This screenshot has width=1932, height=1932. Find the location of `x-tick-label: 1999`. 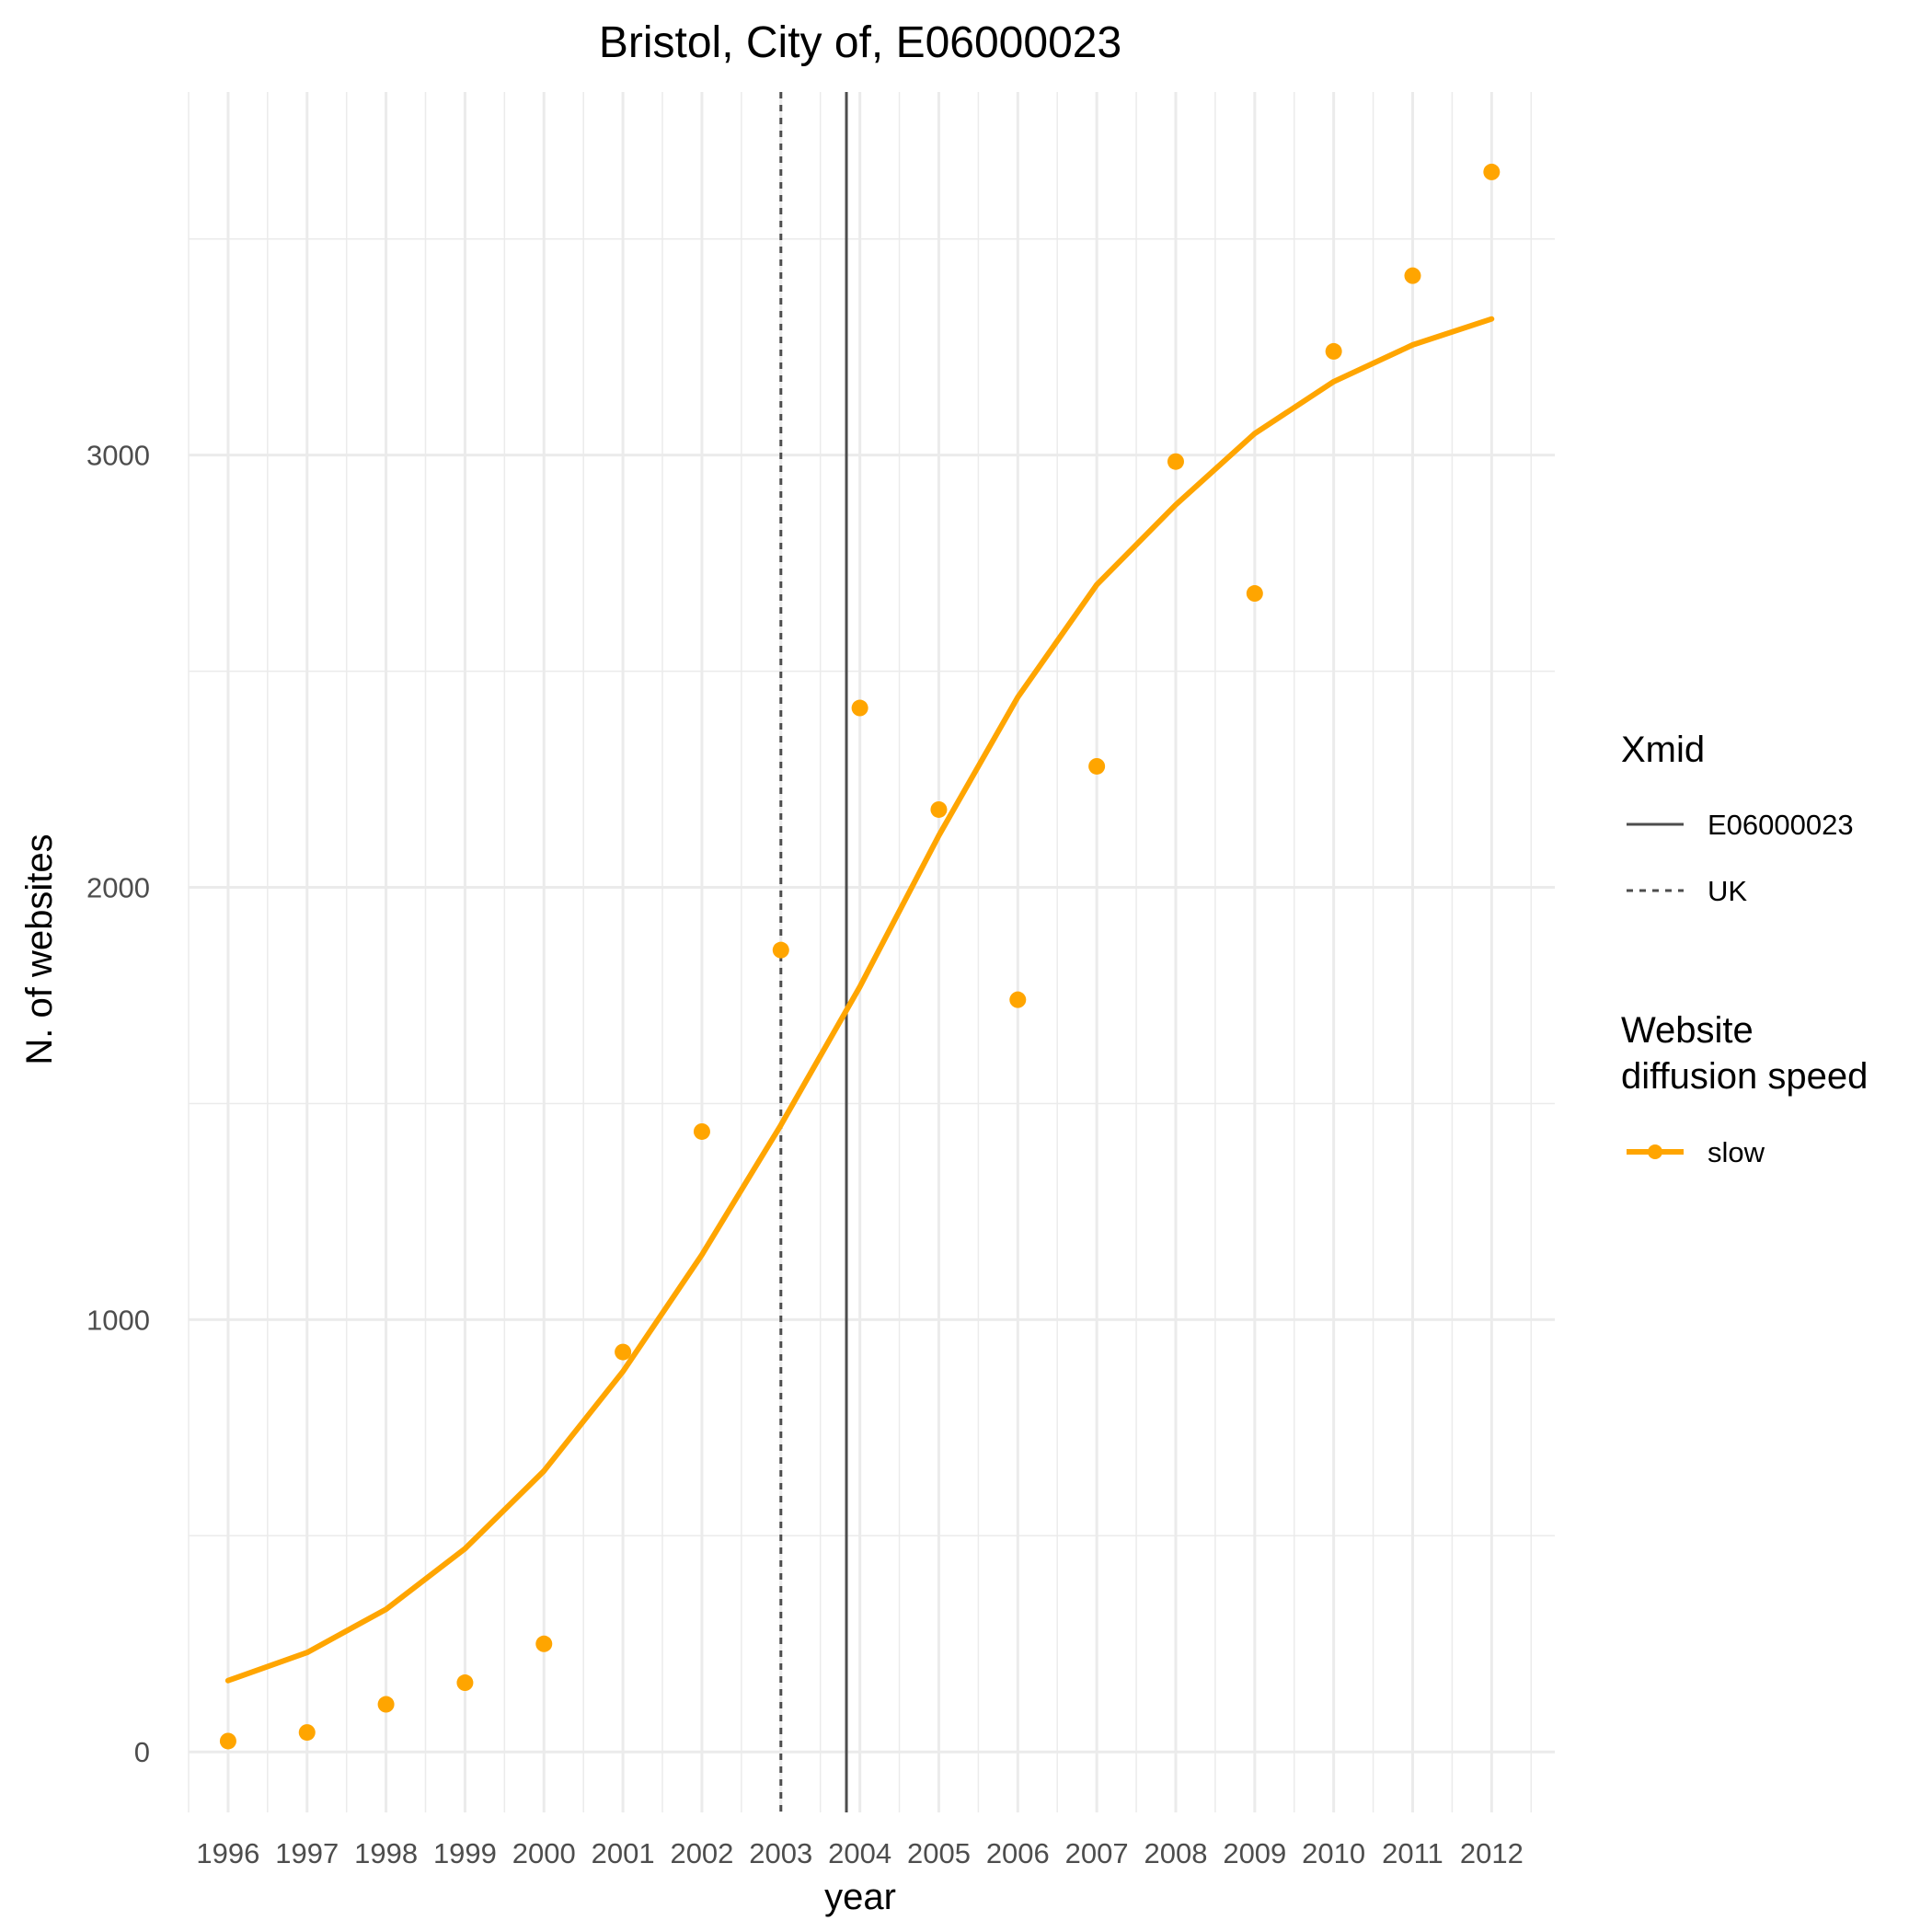

x-tick-label: 1999 is located at coordinates (465, 1853).